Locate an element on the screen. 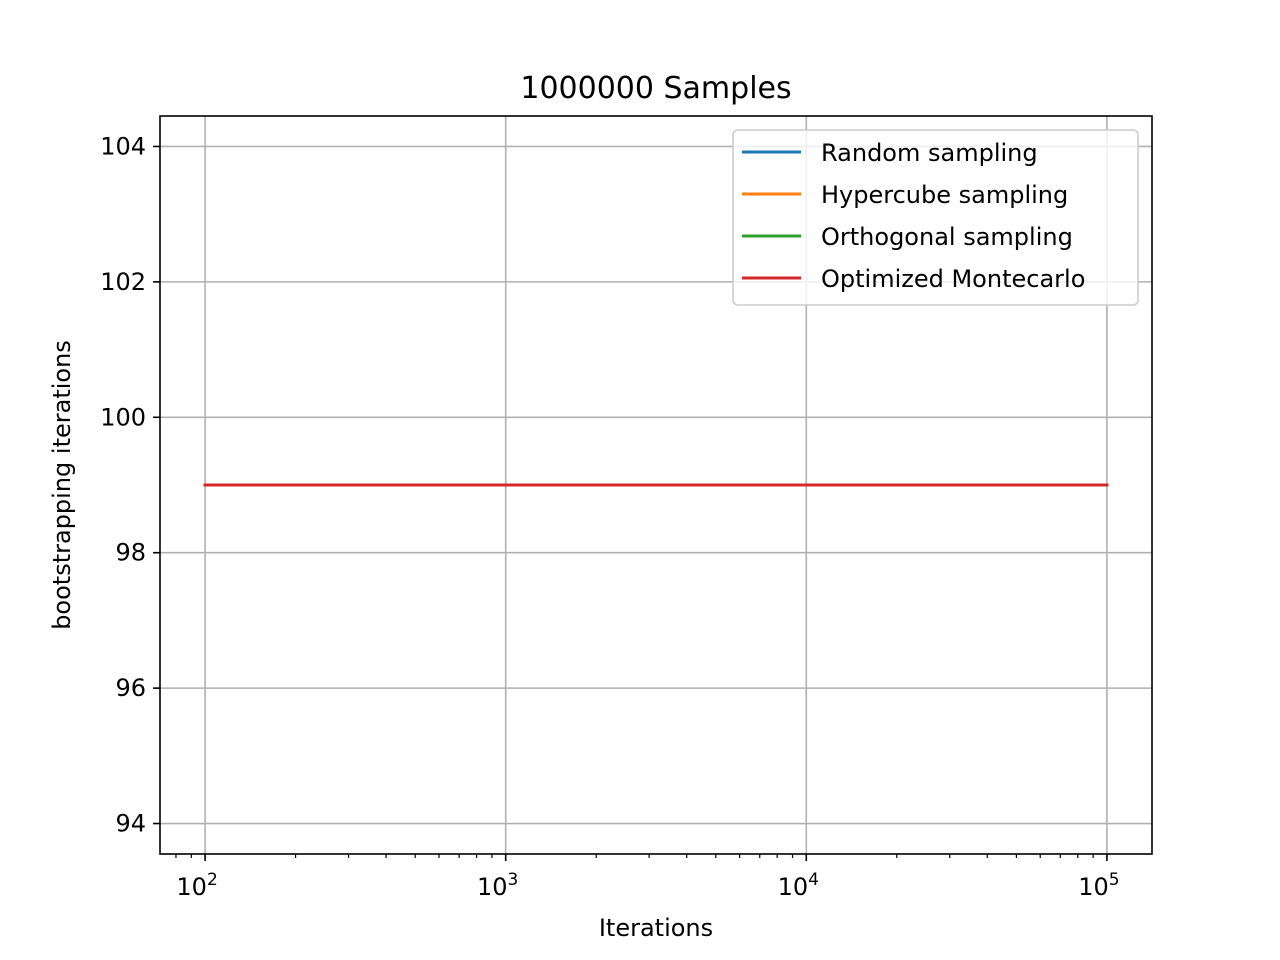 Image resolution: width=1280 pixels, height=960 pixels. legend-box is located at coordinates (935, 217).